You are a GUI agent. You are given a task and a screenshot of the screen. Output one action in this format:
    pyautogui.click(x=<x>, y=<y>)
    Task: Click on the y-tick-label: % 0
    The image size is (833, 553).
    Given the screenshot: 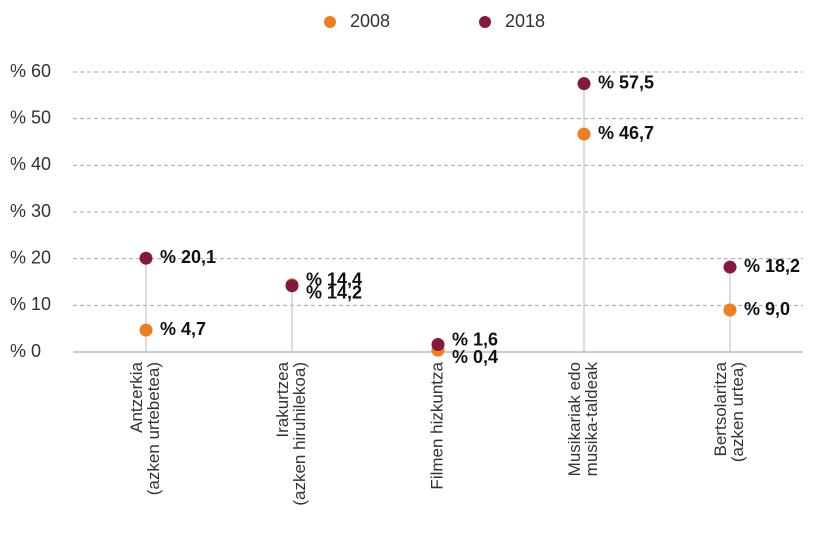 What is the action you would take?
    pyautogui.click(x=25, y=351)
    